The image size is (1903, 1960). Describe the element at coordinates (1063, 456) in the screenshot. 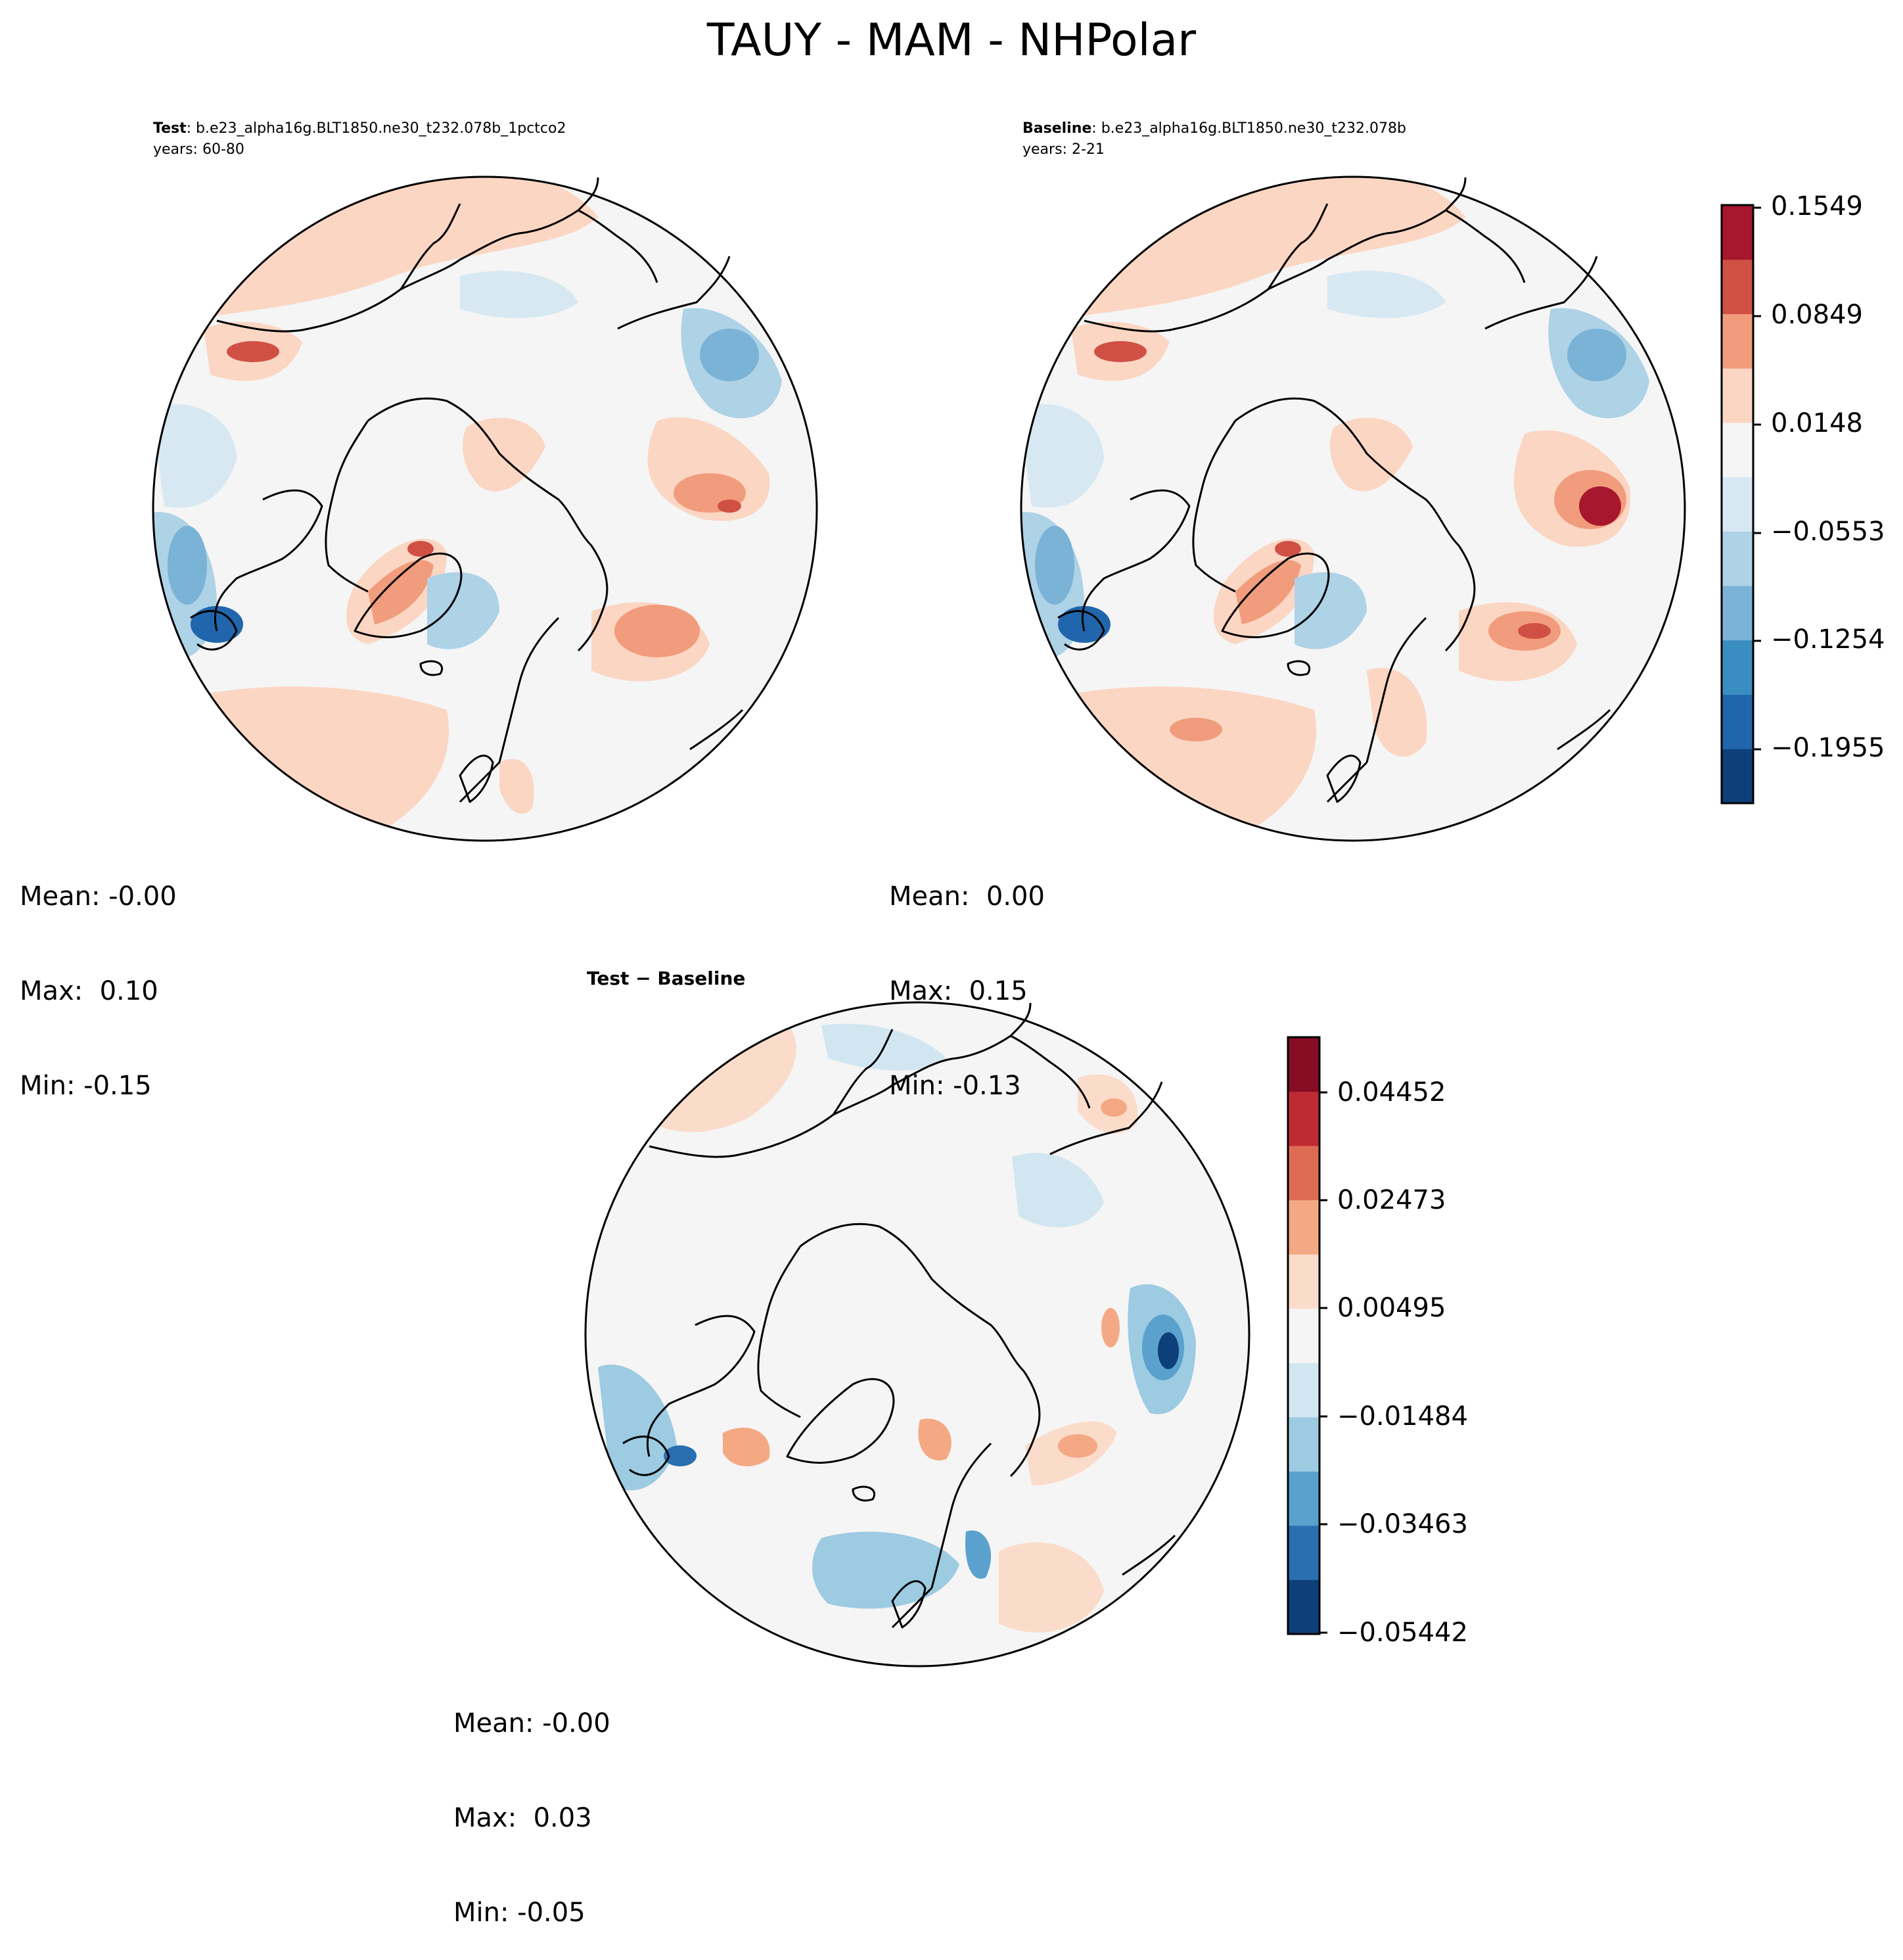

I see `baseline-neg-region-west` at that location.